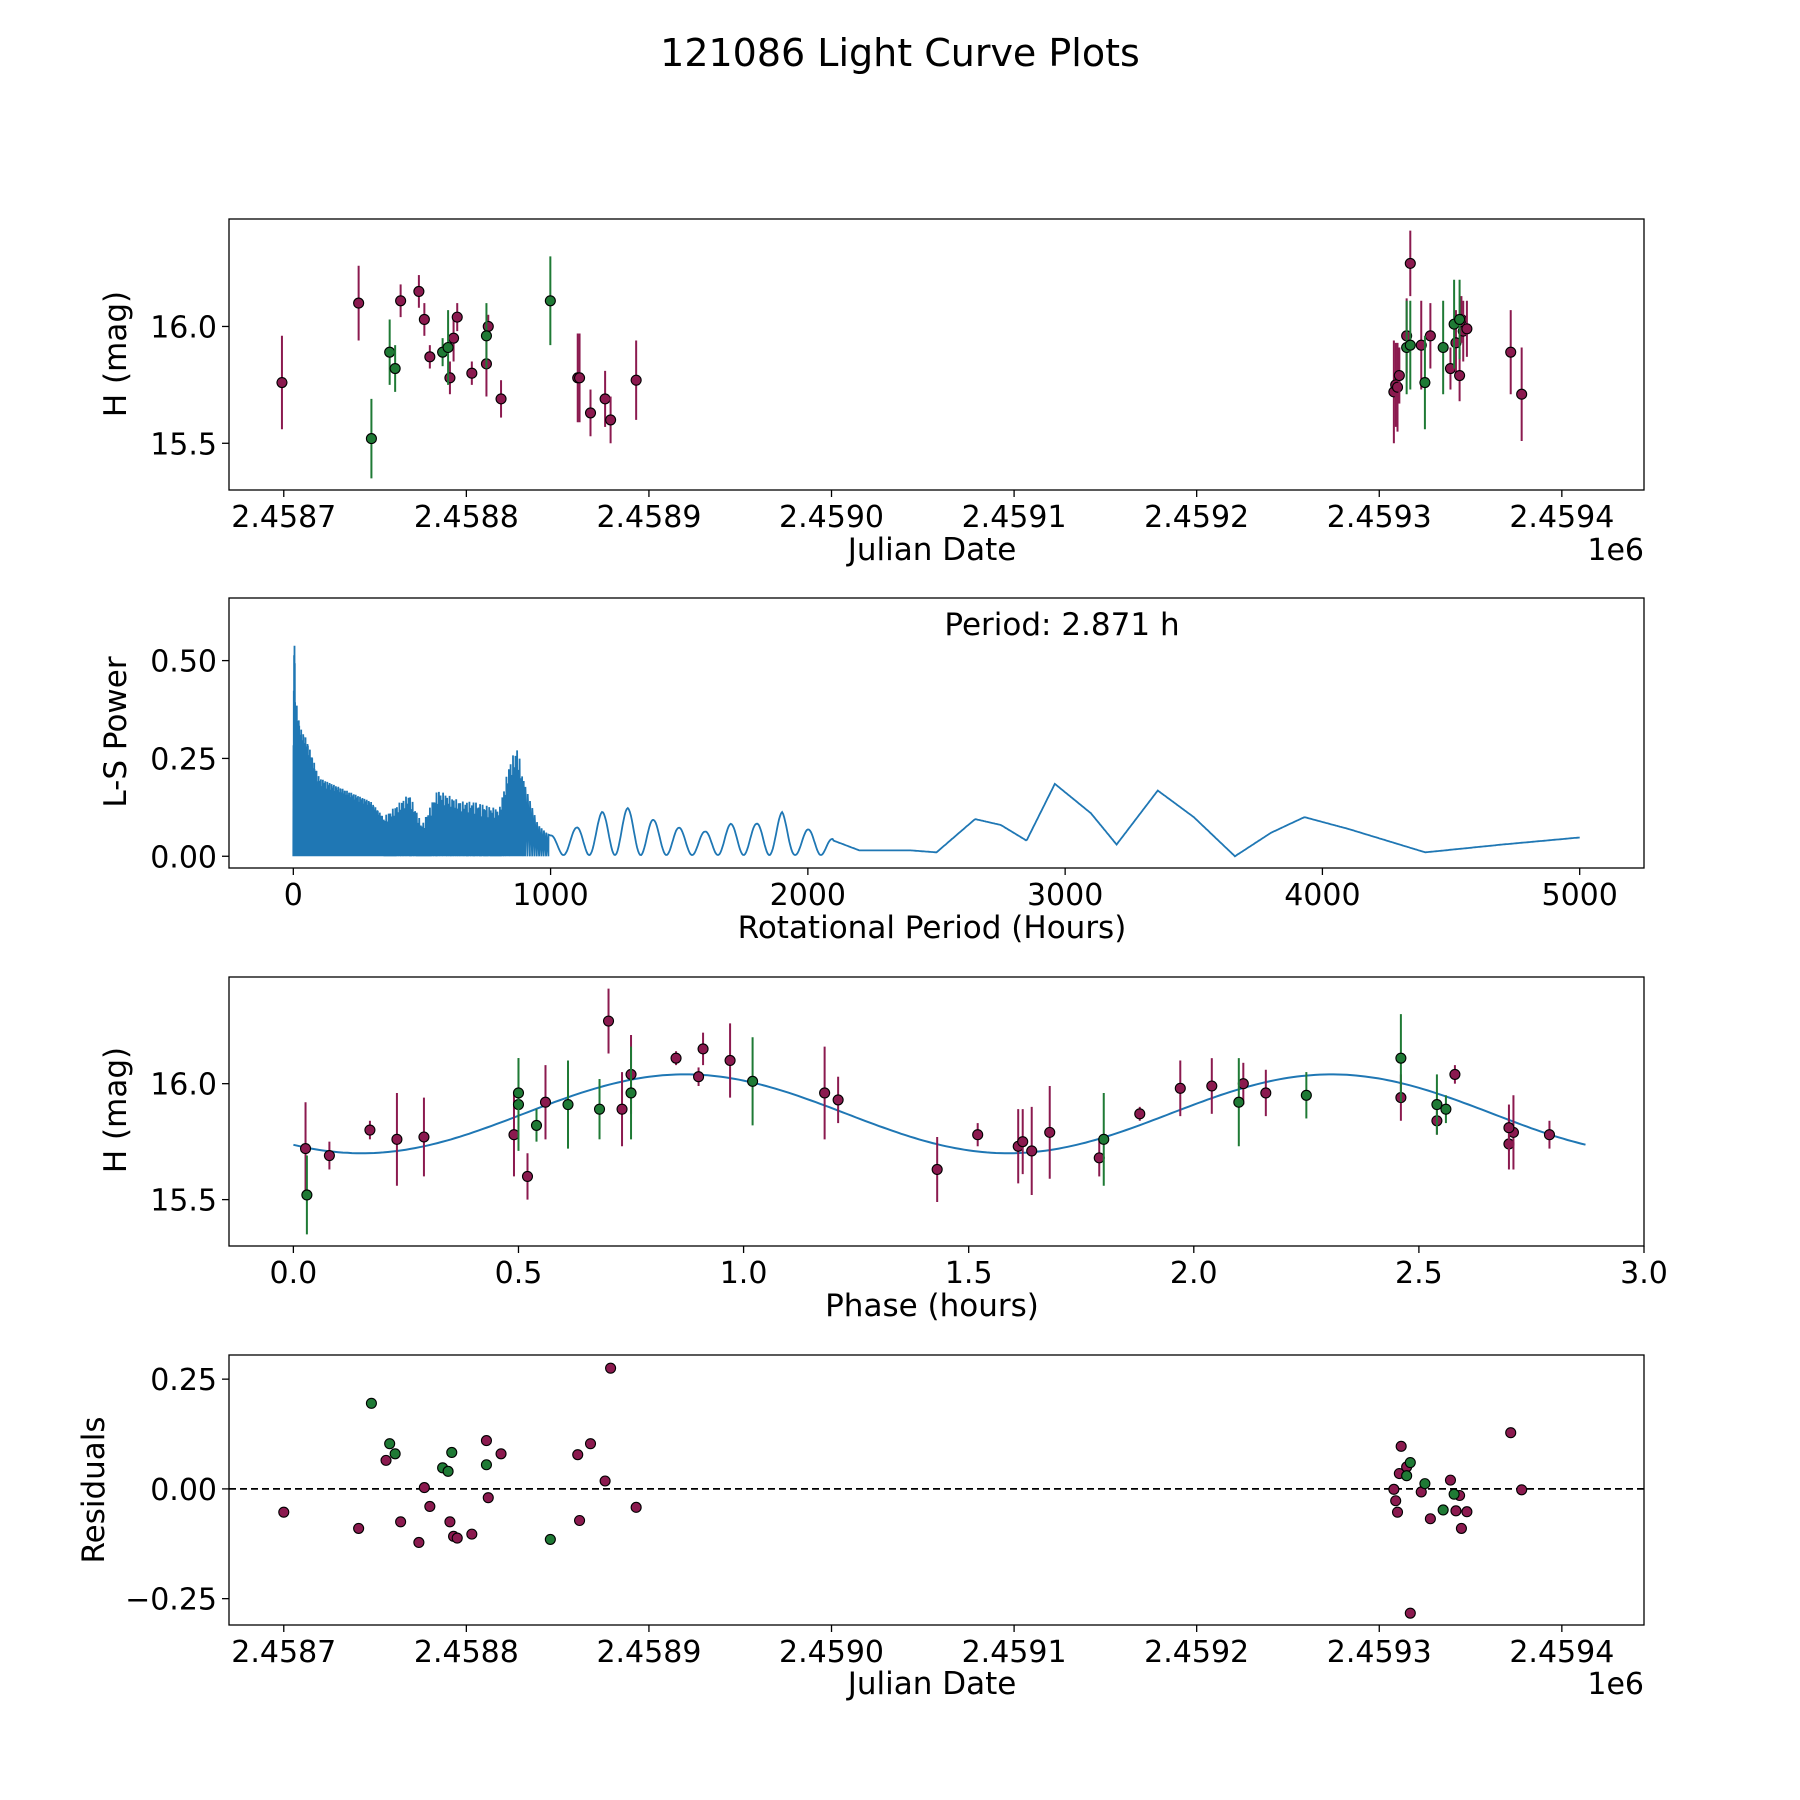  I want to click on ylabel-periodogram: L-S Power, so click(116, 731).